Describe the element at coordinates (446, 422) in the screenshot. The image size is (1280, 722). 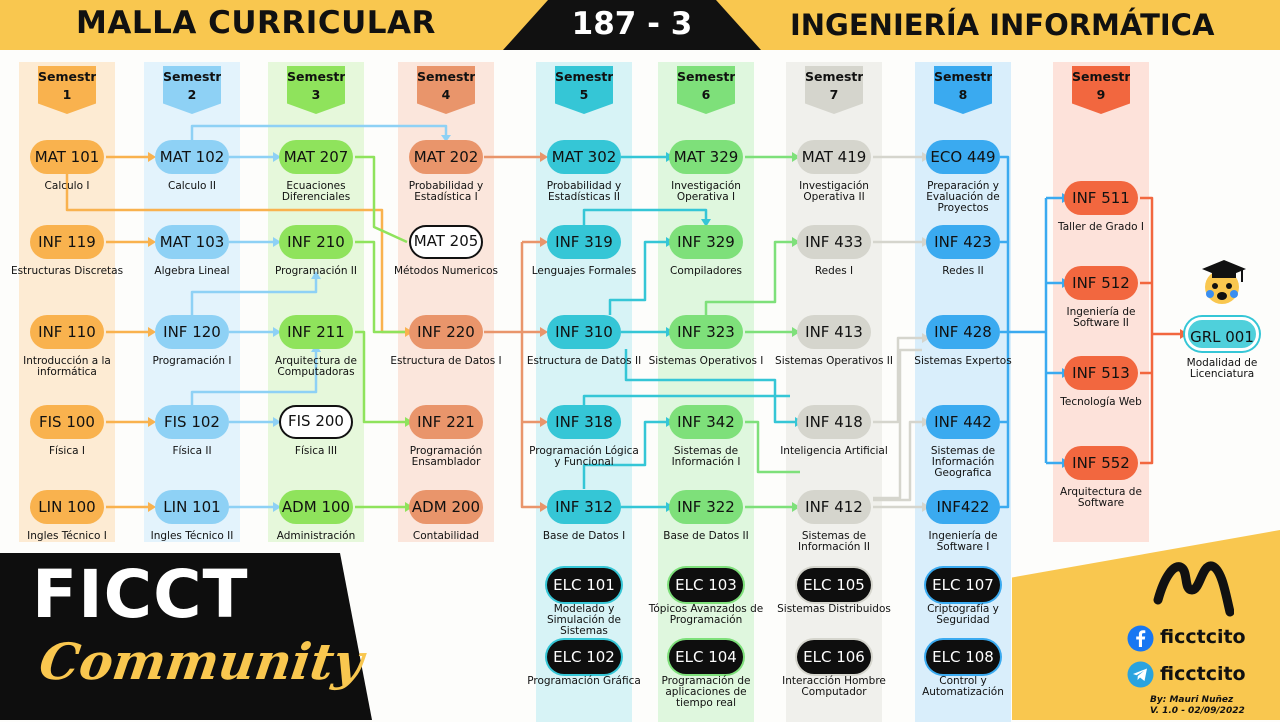
I see `course-node: INF 221` at that location.